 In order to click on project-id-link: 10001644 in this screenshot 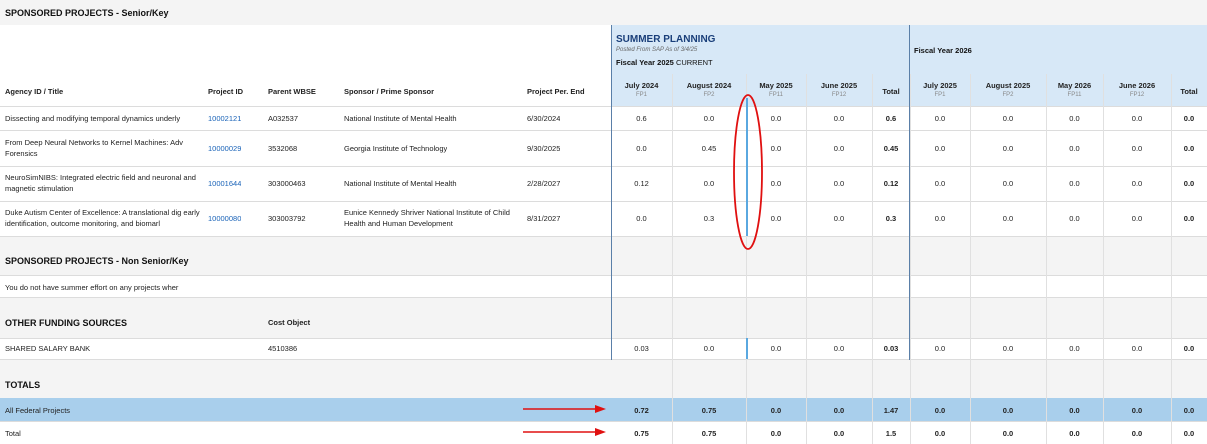, I will do `click(225, 183)`.